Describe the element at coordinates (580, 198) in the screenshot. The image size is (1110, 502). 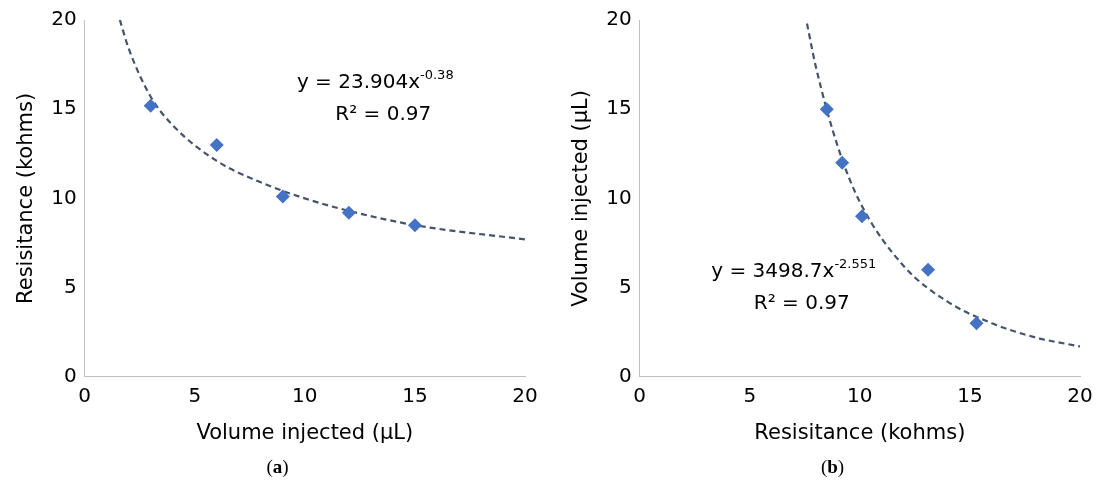
I see `y-axis-title: Volume injected (µL)` at that location.